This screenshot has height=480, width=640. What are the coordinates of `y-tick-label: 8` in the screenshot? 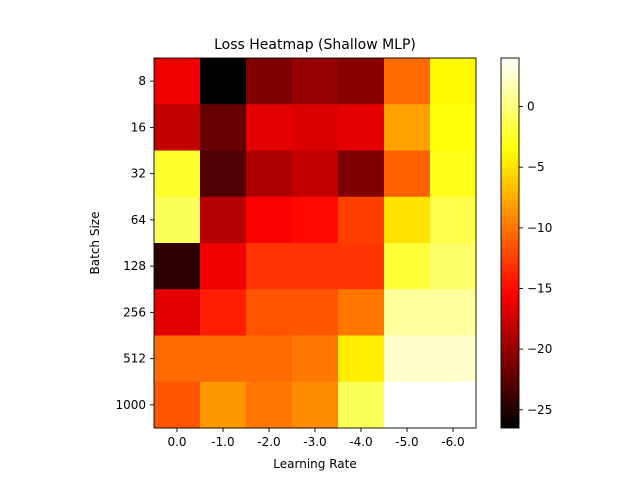 It's located at (142, 81).